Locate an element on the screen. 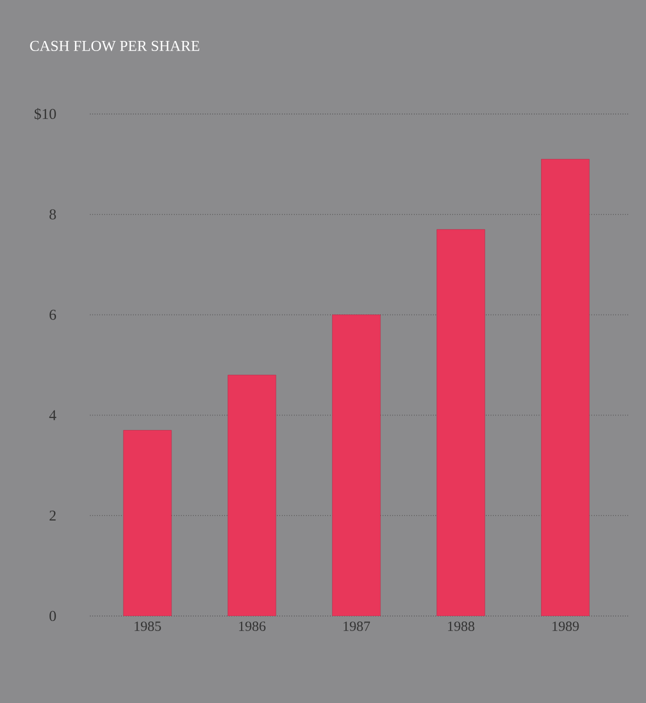 This screenshot has width=646, height=703. y-tick-label: $10 is located at coordinates (45, 114).